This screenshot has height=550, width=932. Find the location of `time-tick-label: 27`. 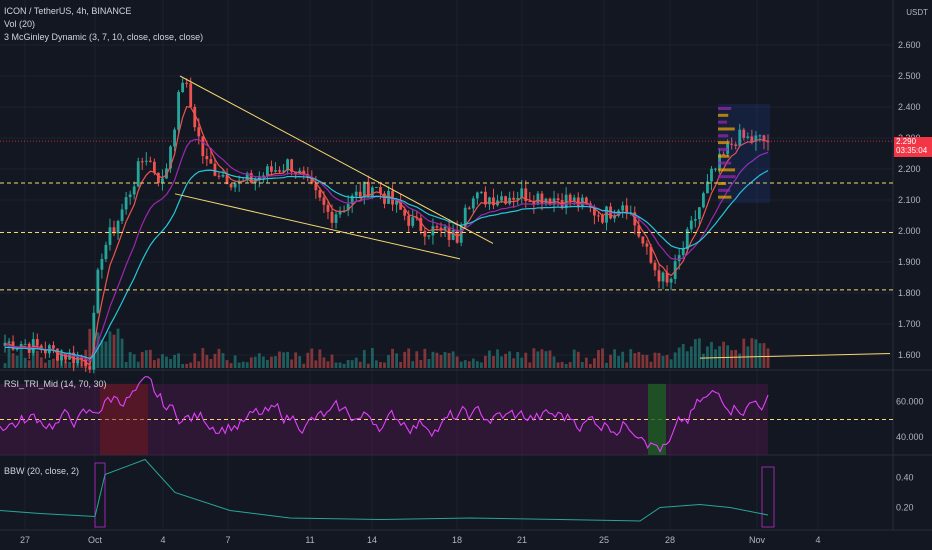

time-tick-label: 27 is located at coordinates (25, 540).